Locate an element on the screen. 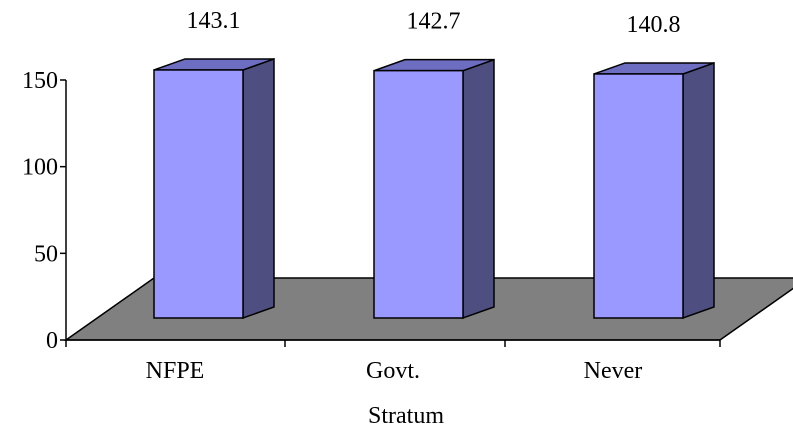 Image resolution: width=793 pixels, height=431 pixels. y-tick-label: 100 is located at coordinates (40, 168).